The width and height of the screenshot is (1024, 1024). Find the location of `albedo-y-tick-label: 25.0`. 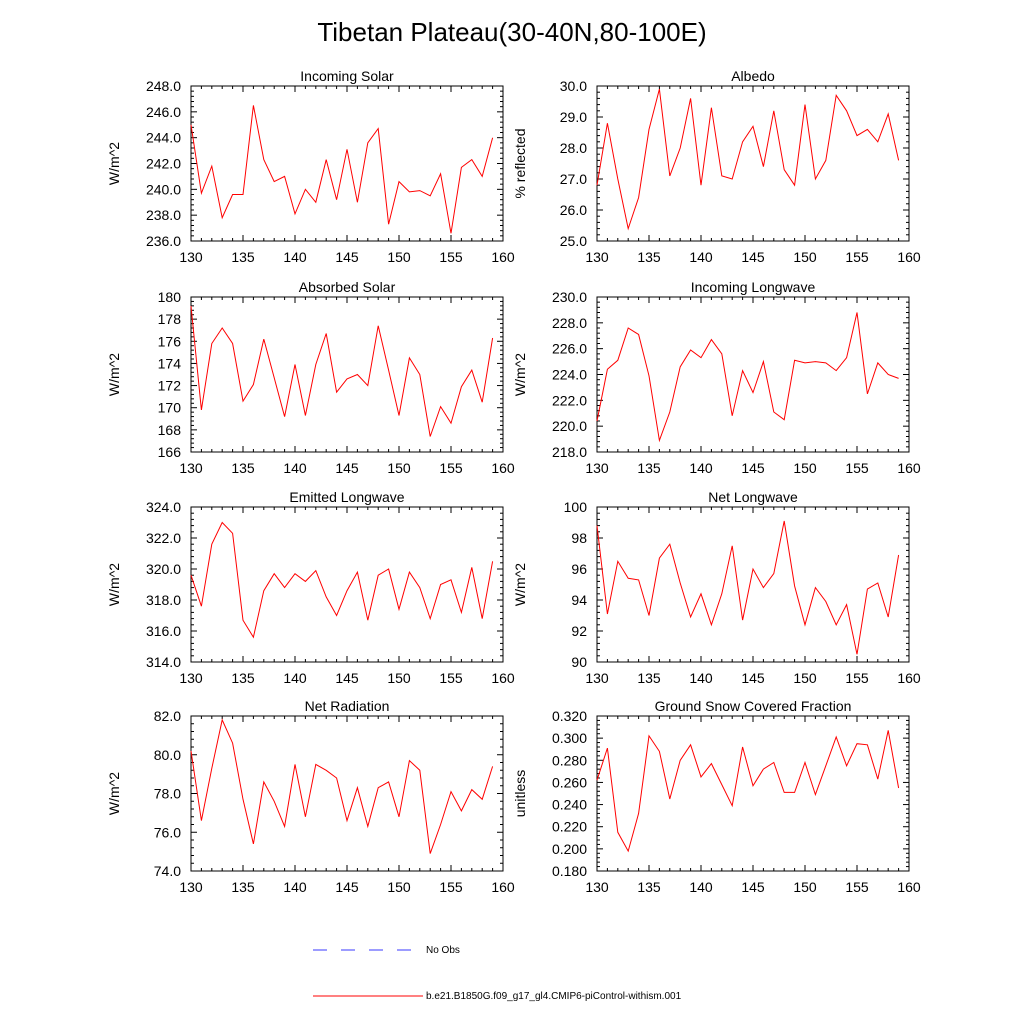

albedo-y-tick-label: 25.0 is located at coordinates (573, 241).